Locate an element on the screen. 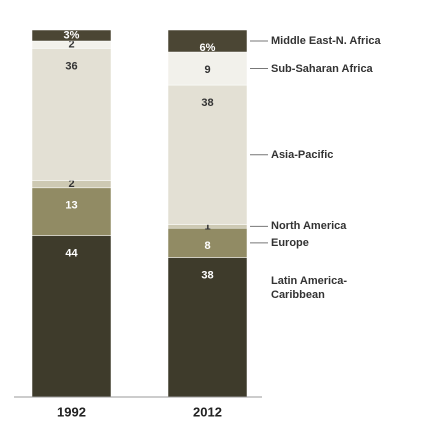 The height and width of the screenshot is (447, 428). value-label: 1 is located at coordinates (207, 226).